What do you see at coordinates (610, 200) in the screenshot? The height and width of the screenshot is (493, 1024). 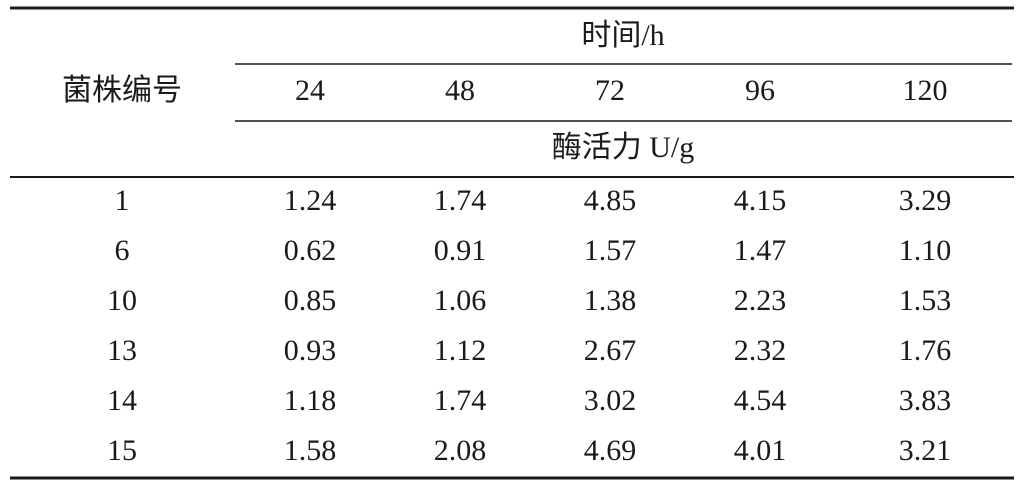 I see `cell: 4.85` at bounding box center [610, 200].